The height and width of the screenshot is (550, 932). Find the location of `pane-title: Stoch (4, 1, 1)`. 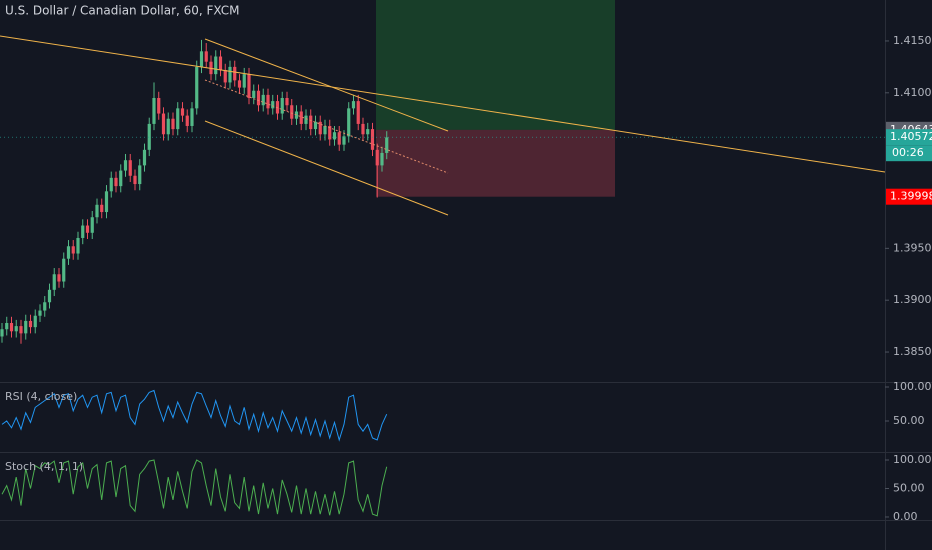

pane-title: Stoch (4, 1, 1) is located at coordinates (44, 466).